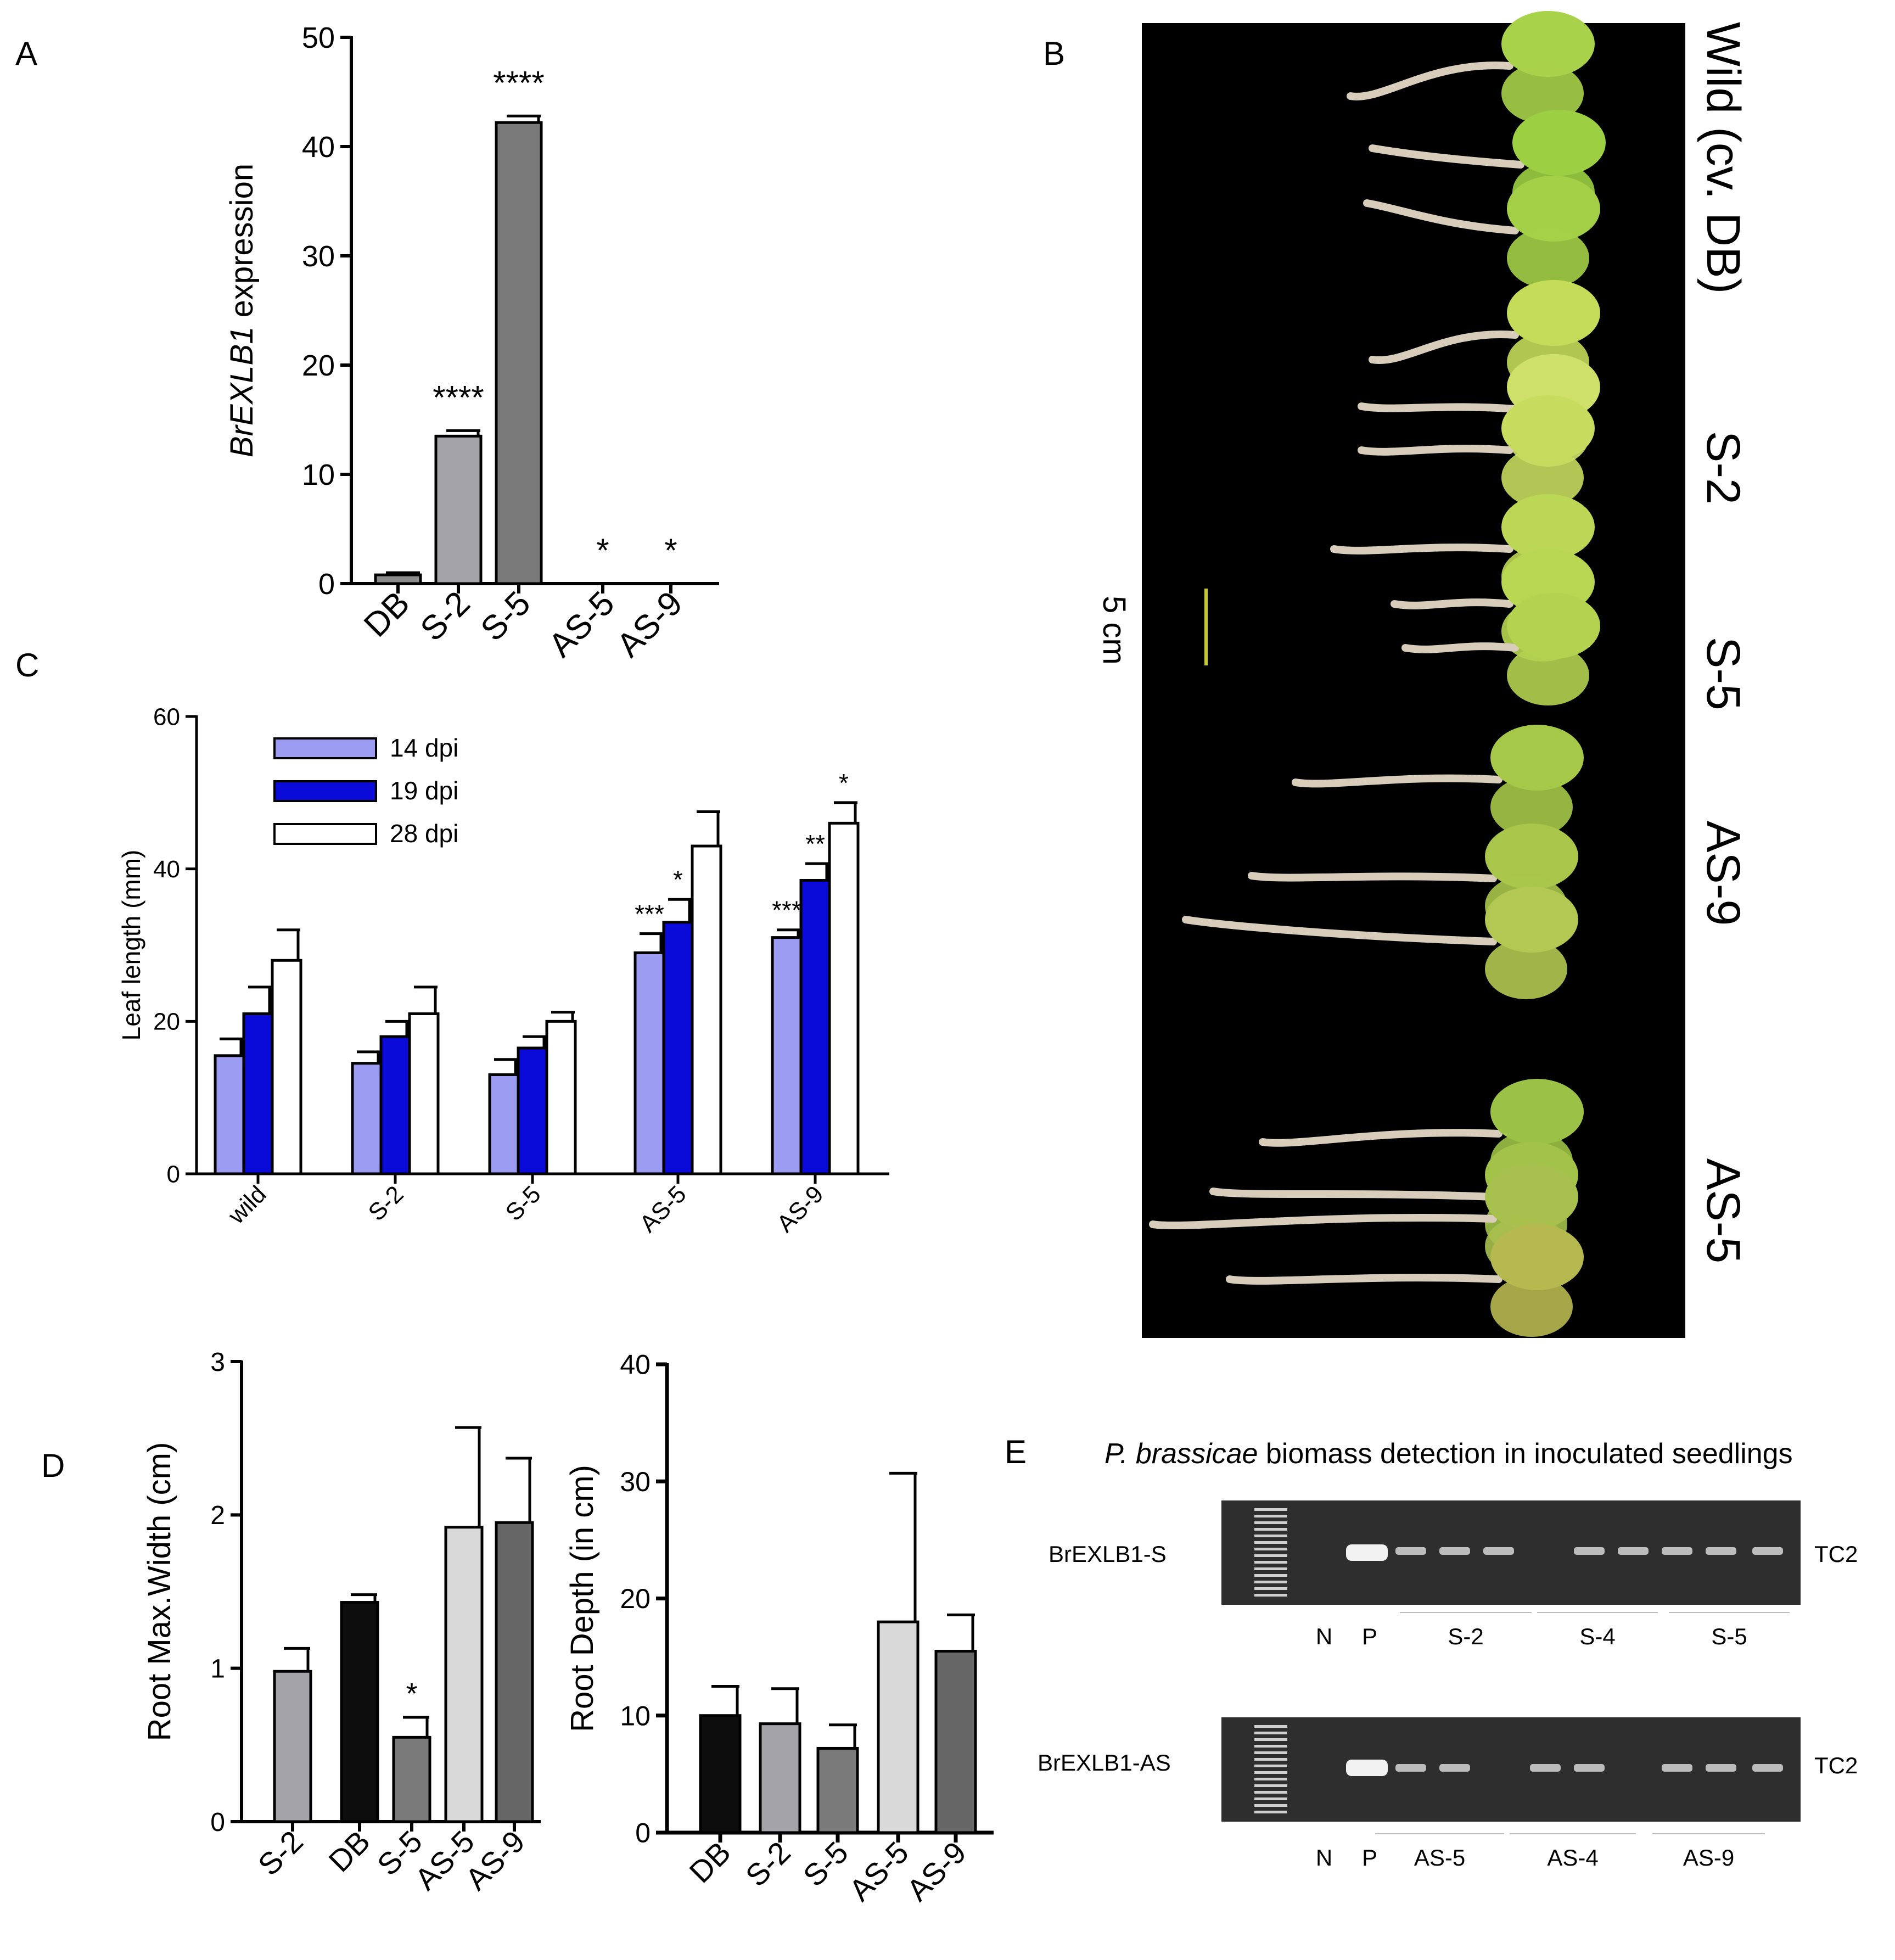 The image size is (1895, 1960). I want to click on legend-label: 14 dpi, so click(424, 747).